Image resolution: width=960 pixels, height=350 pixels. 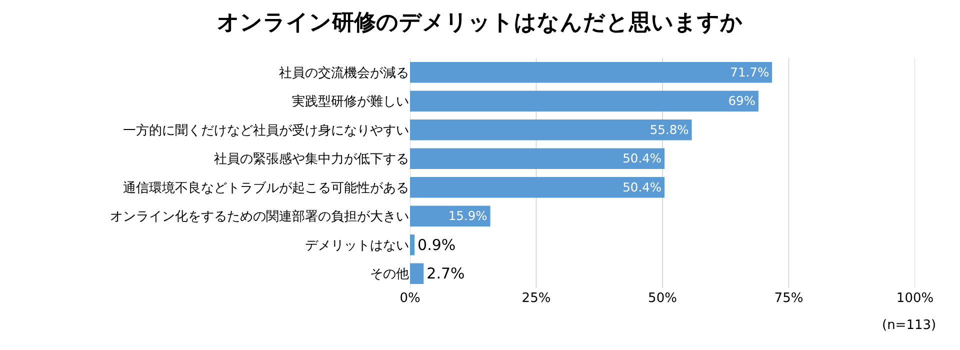 What do you see at coordinates (909, 325) in the screenshot?
I see `text: (n=113)` at bounding box center [909, 325].